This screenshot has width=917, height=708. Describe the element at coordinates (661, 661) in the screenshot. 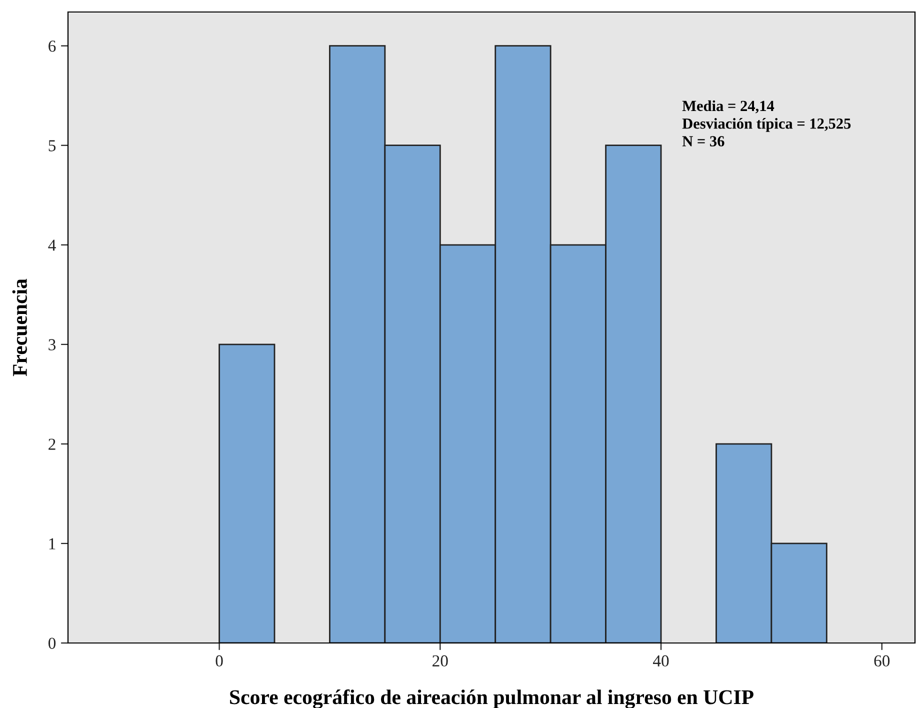

I see `x-tick-label: 40` at that location.